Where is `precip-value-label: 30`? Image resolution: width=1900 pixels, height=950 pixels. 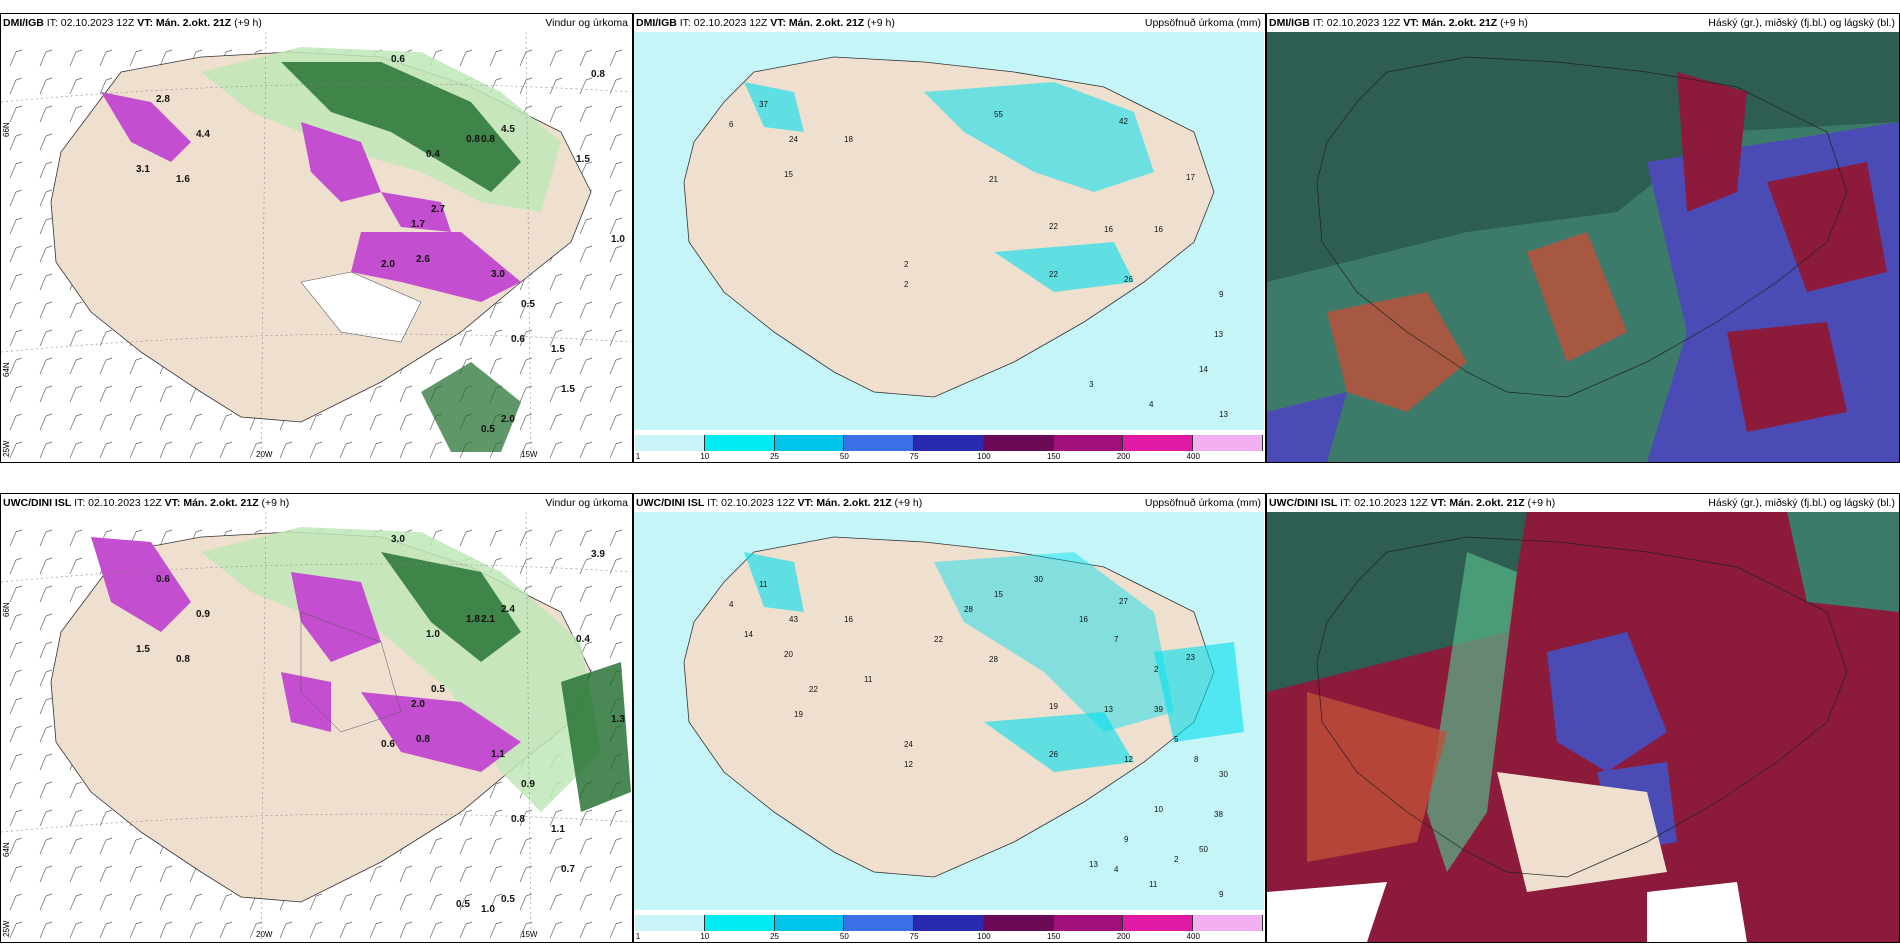 precip-value-label: 30 is located at coordinates (1038, 579).